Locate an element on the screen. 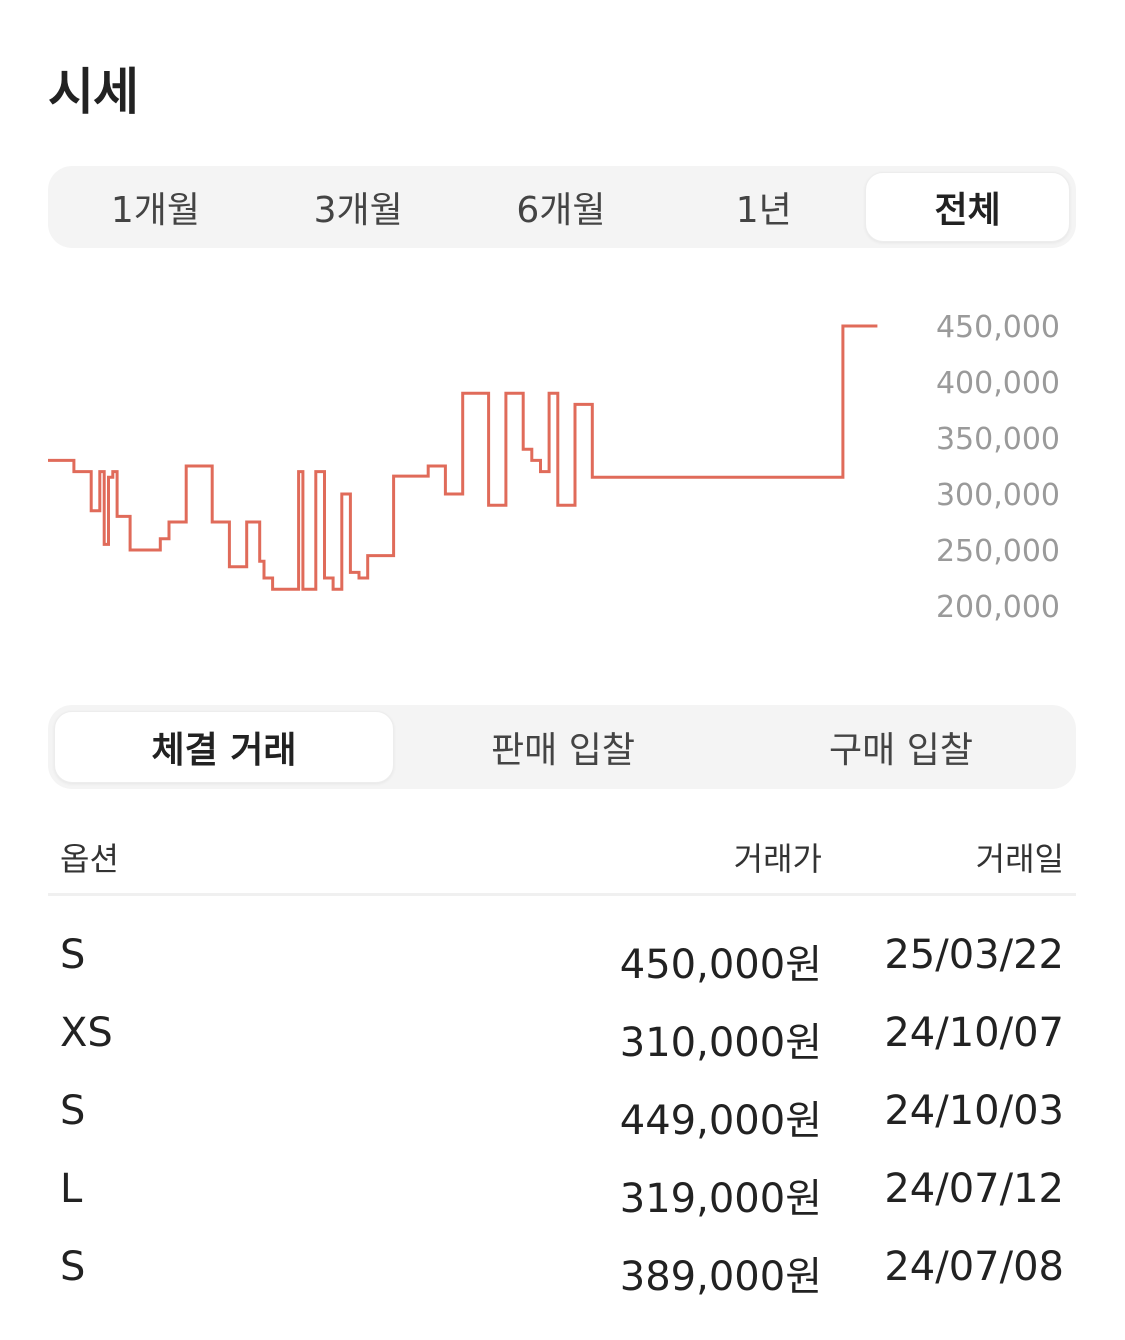 The image size is (1125, 1340). y-tick-label: 400,000 is located at coordinates (998, 383).